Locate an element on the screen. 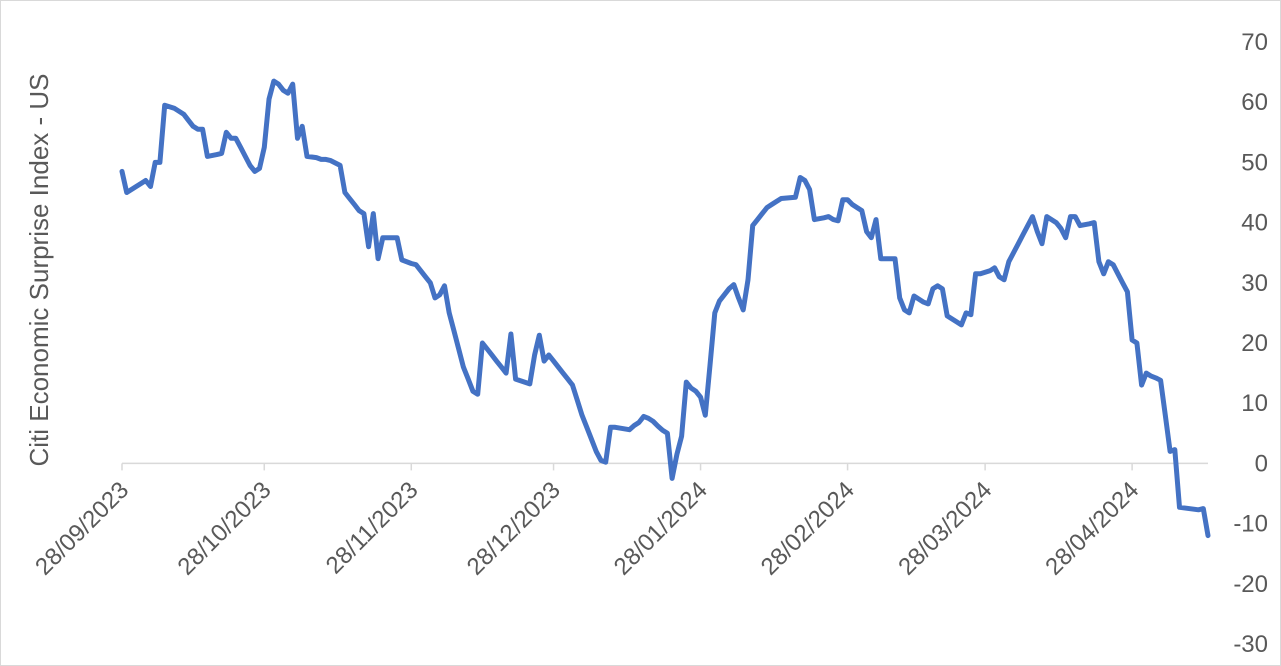 The width and height of the screenshot is (1281, 666). y-tick-label: 60 is located at coordinates (1254, 102).